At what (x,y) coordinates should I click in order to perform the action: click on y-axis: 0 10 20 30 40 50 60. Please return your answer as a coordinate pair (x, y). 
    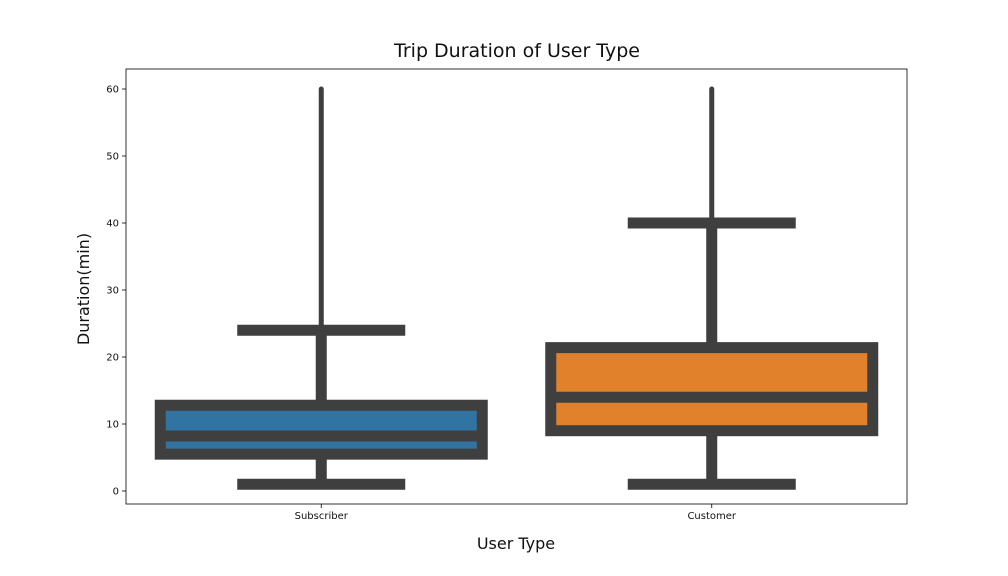
    Looking at the image, I should click on (116, 291).